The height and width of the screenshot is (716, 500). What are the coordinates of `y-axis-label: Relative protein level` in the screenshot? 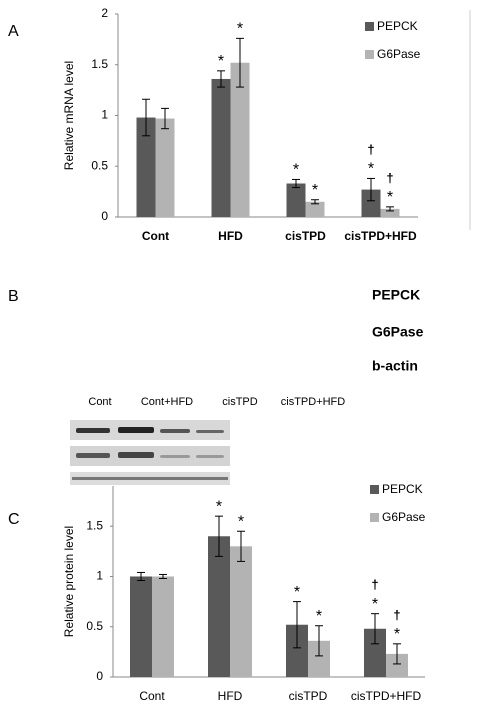 It's located at (69, 581).